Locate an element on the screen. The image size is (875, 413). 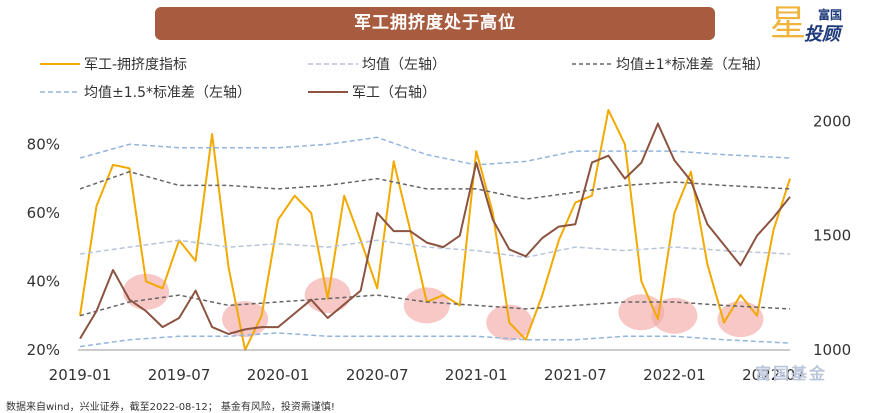
legend-item-sd1: 均值±1*标准差（左轴） is located at coordinates (671, 64).